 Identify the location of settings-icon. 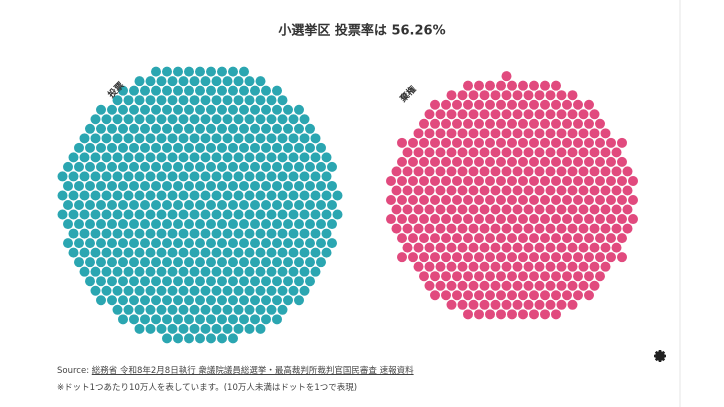
(660, 356).